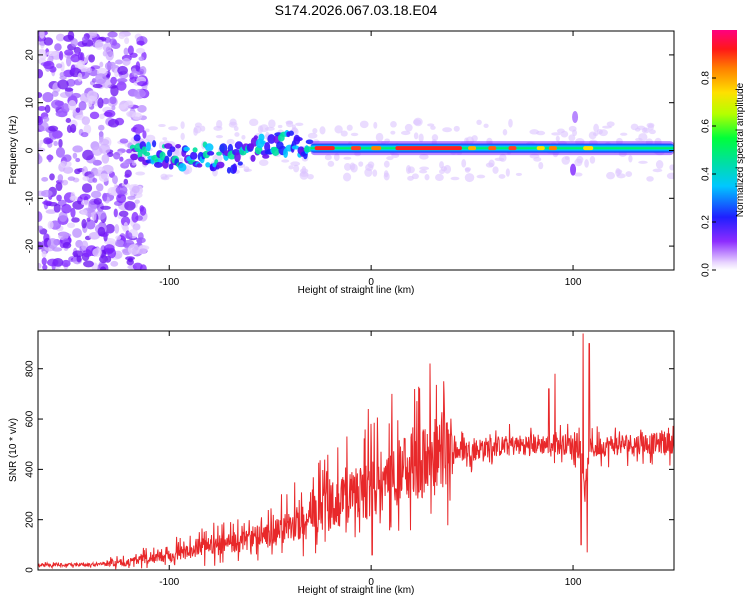 The width and height of the screenshot is (750, 600). Describe the element at coordinates (30, 519) in the screenshot. I see `snr-y-tick-label: 200` at that location.